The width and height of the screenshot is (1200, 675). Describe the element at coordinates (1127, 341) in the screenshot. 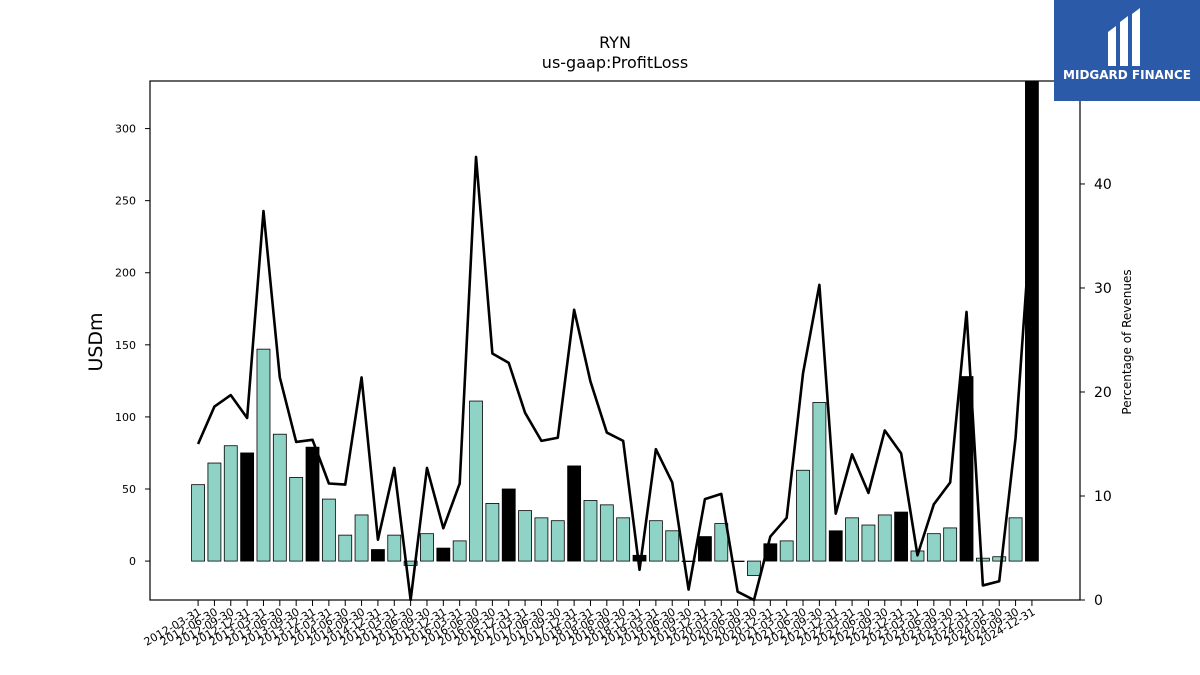

I see `y2-axis-label: Percentage of Revenues` at that location.